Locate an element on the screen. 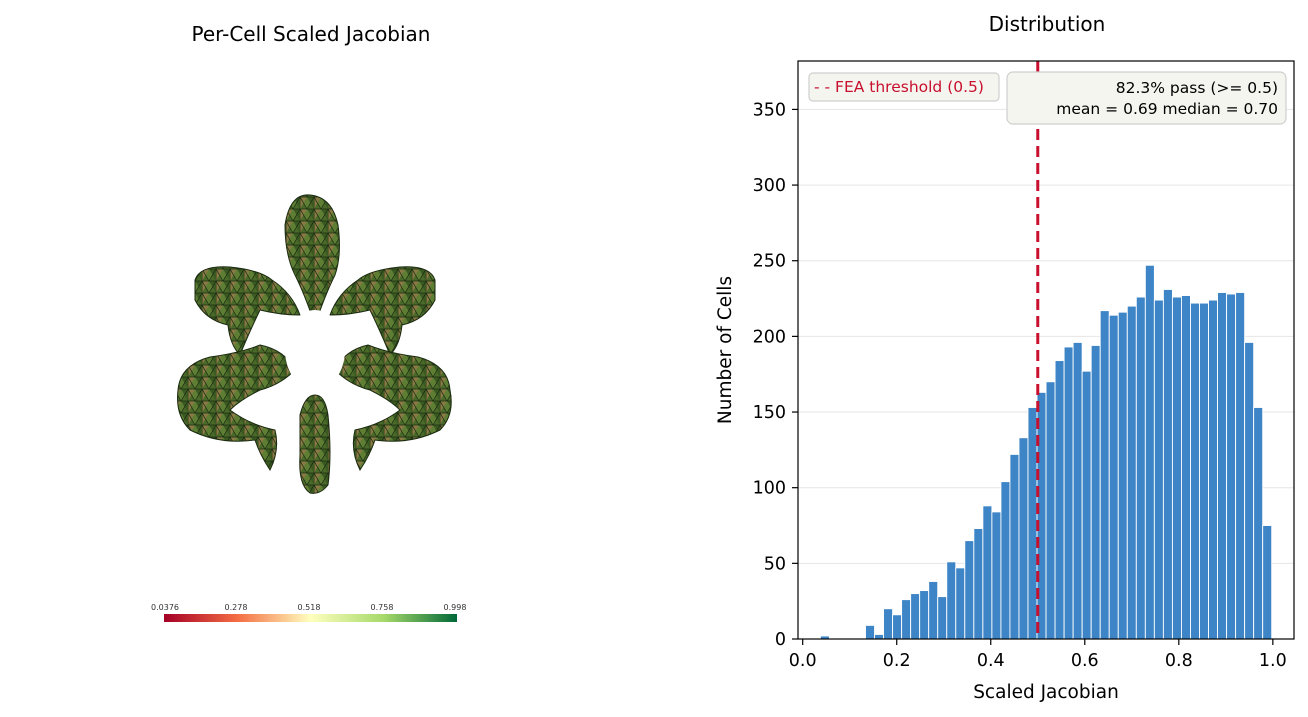 This screenshot has height=717, width=1308. y-tick-label: 150 is located at coordinates (769, 413).